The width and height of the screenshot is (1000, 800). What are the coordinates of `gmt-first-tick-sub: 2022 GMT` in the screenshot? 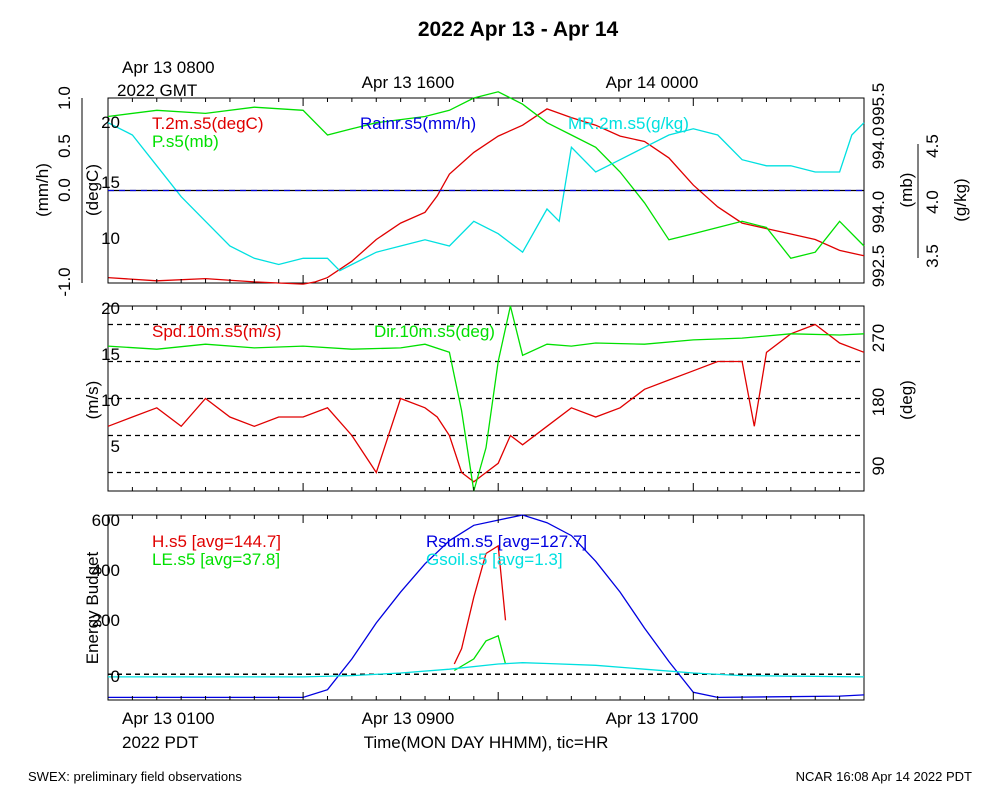 It's located at (157, 90).